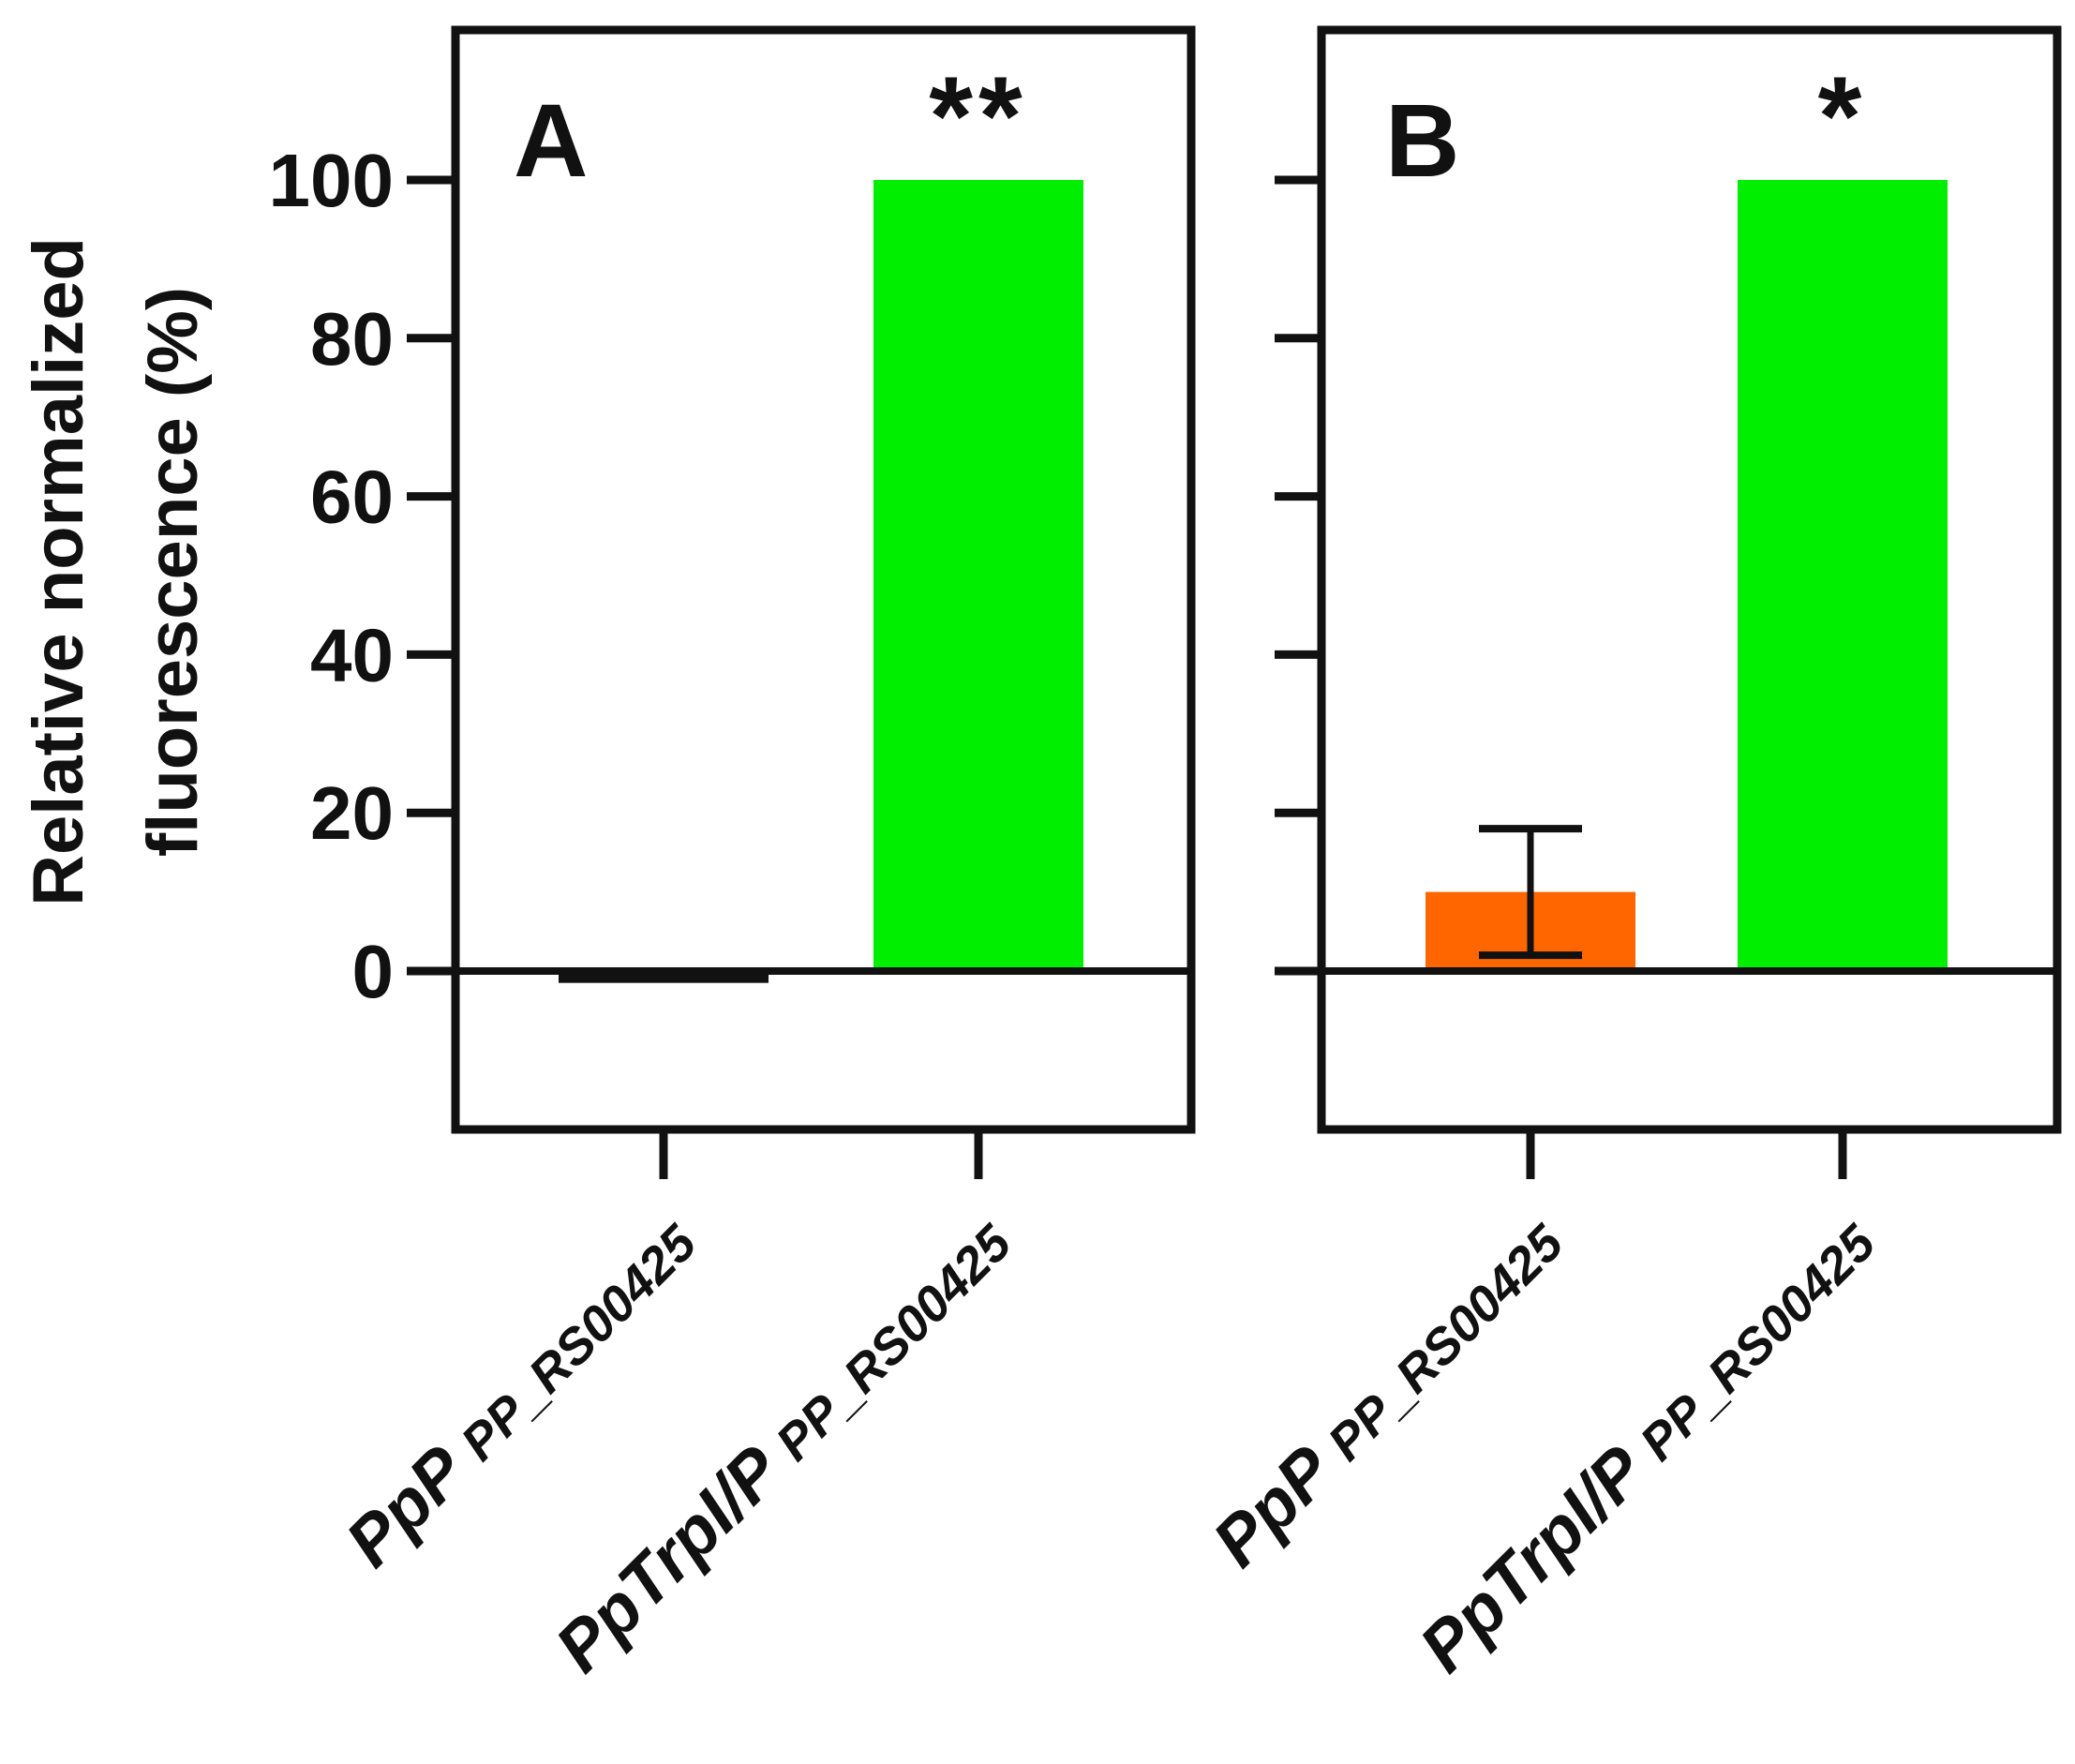 This screenshot has width=2075, height=1764. I want to click on y-axis-title: Relative normalized fluorescence (%), so click(116, 571).